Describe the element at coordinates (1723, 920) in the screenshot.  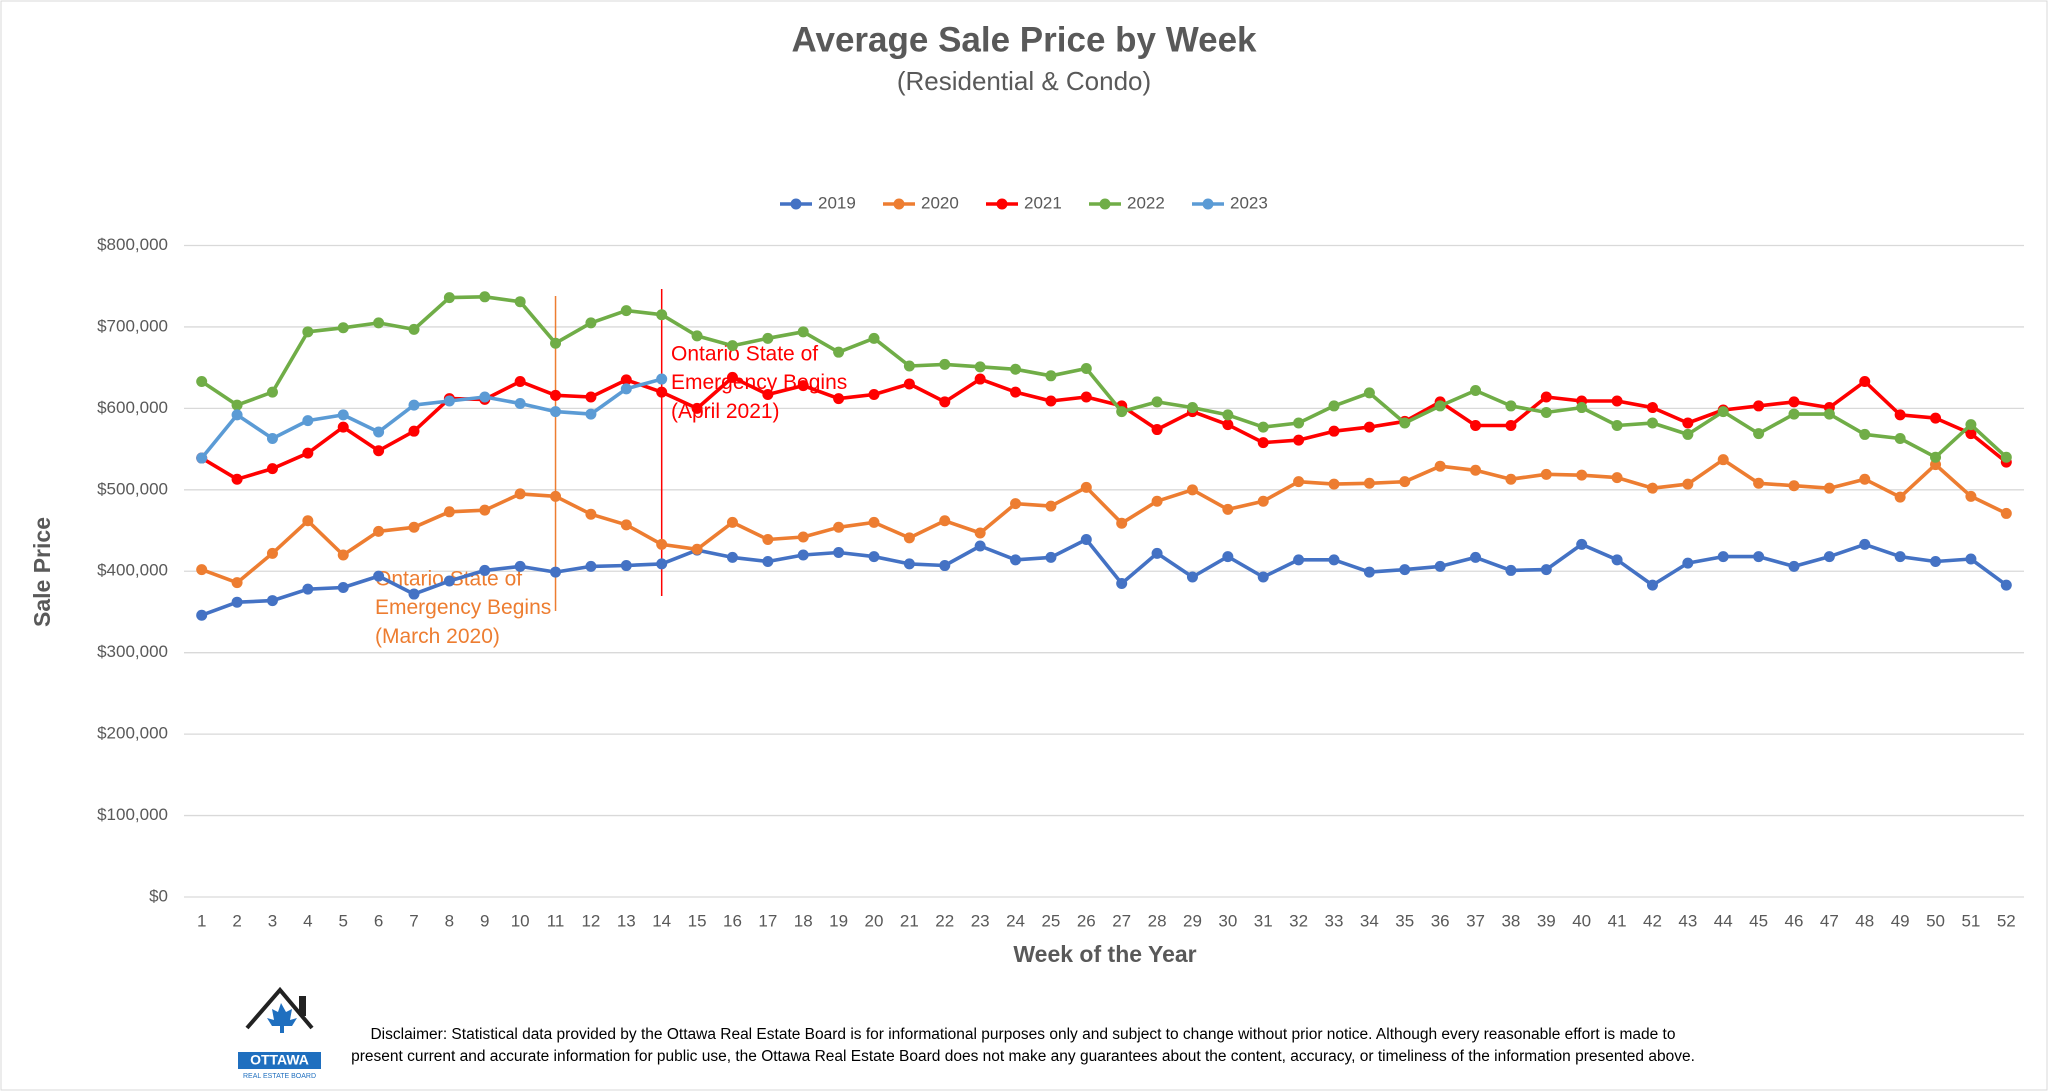
I see `x-tick-label: 44` at that location.